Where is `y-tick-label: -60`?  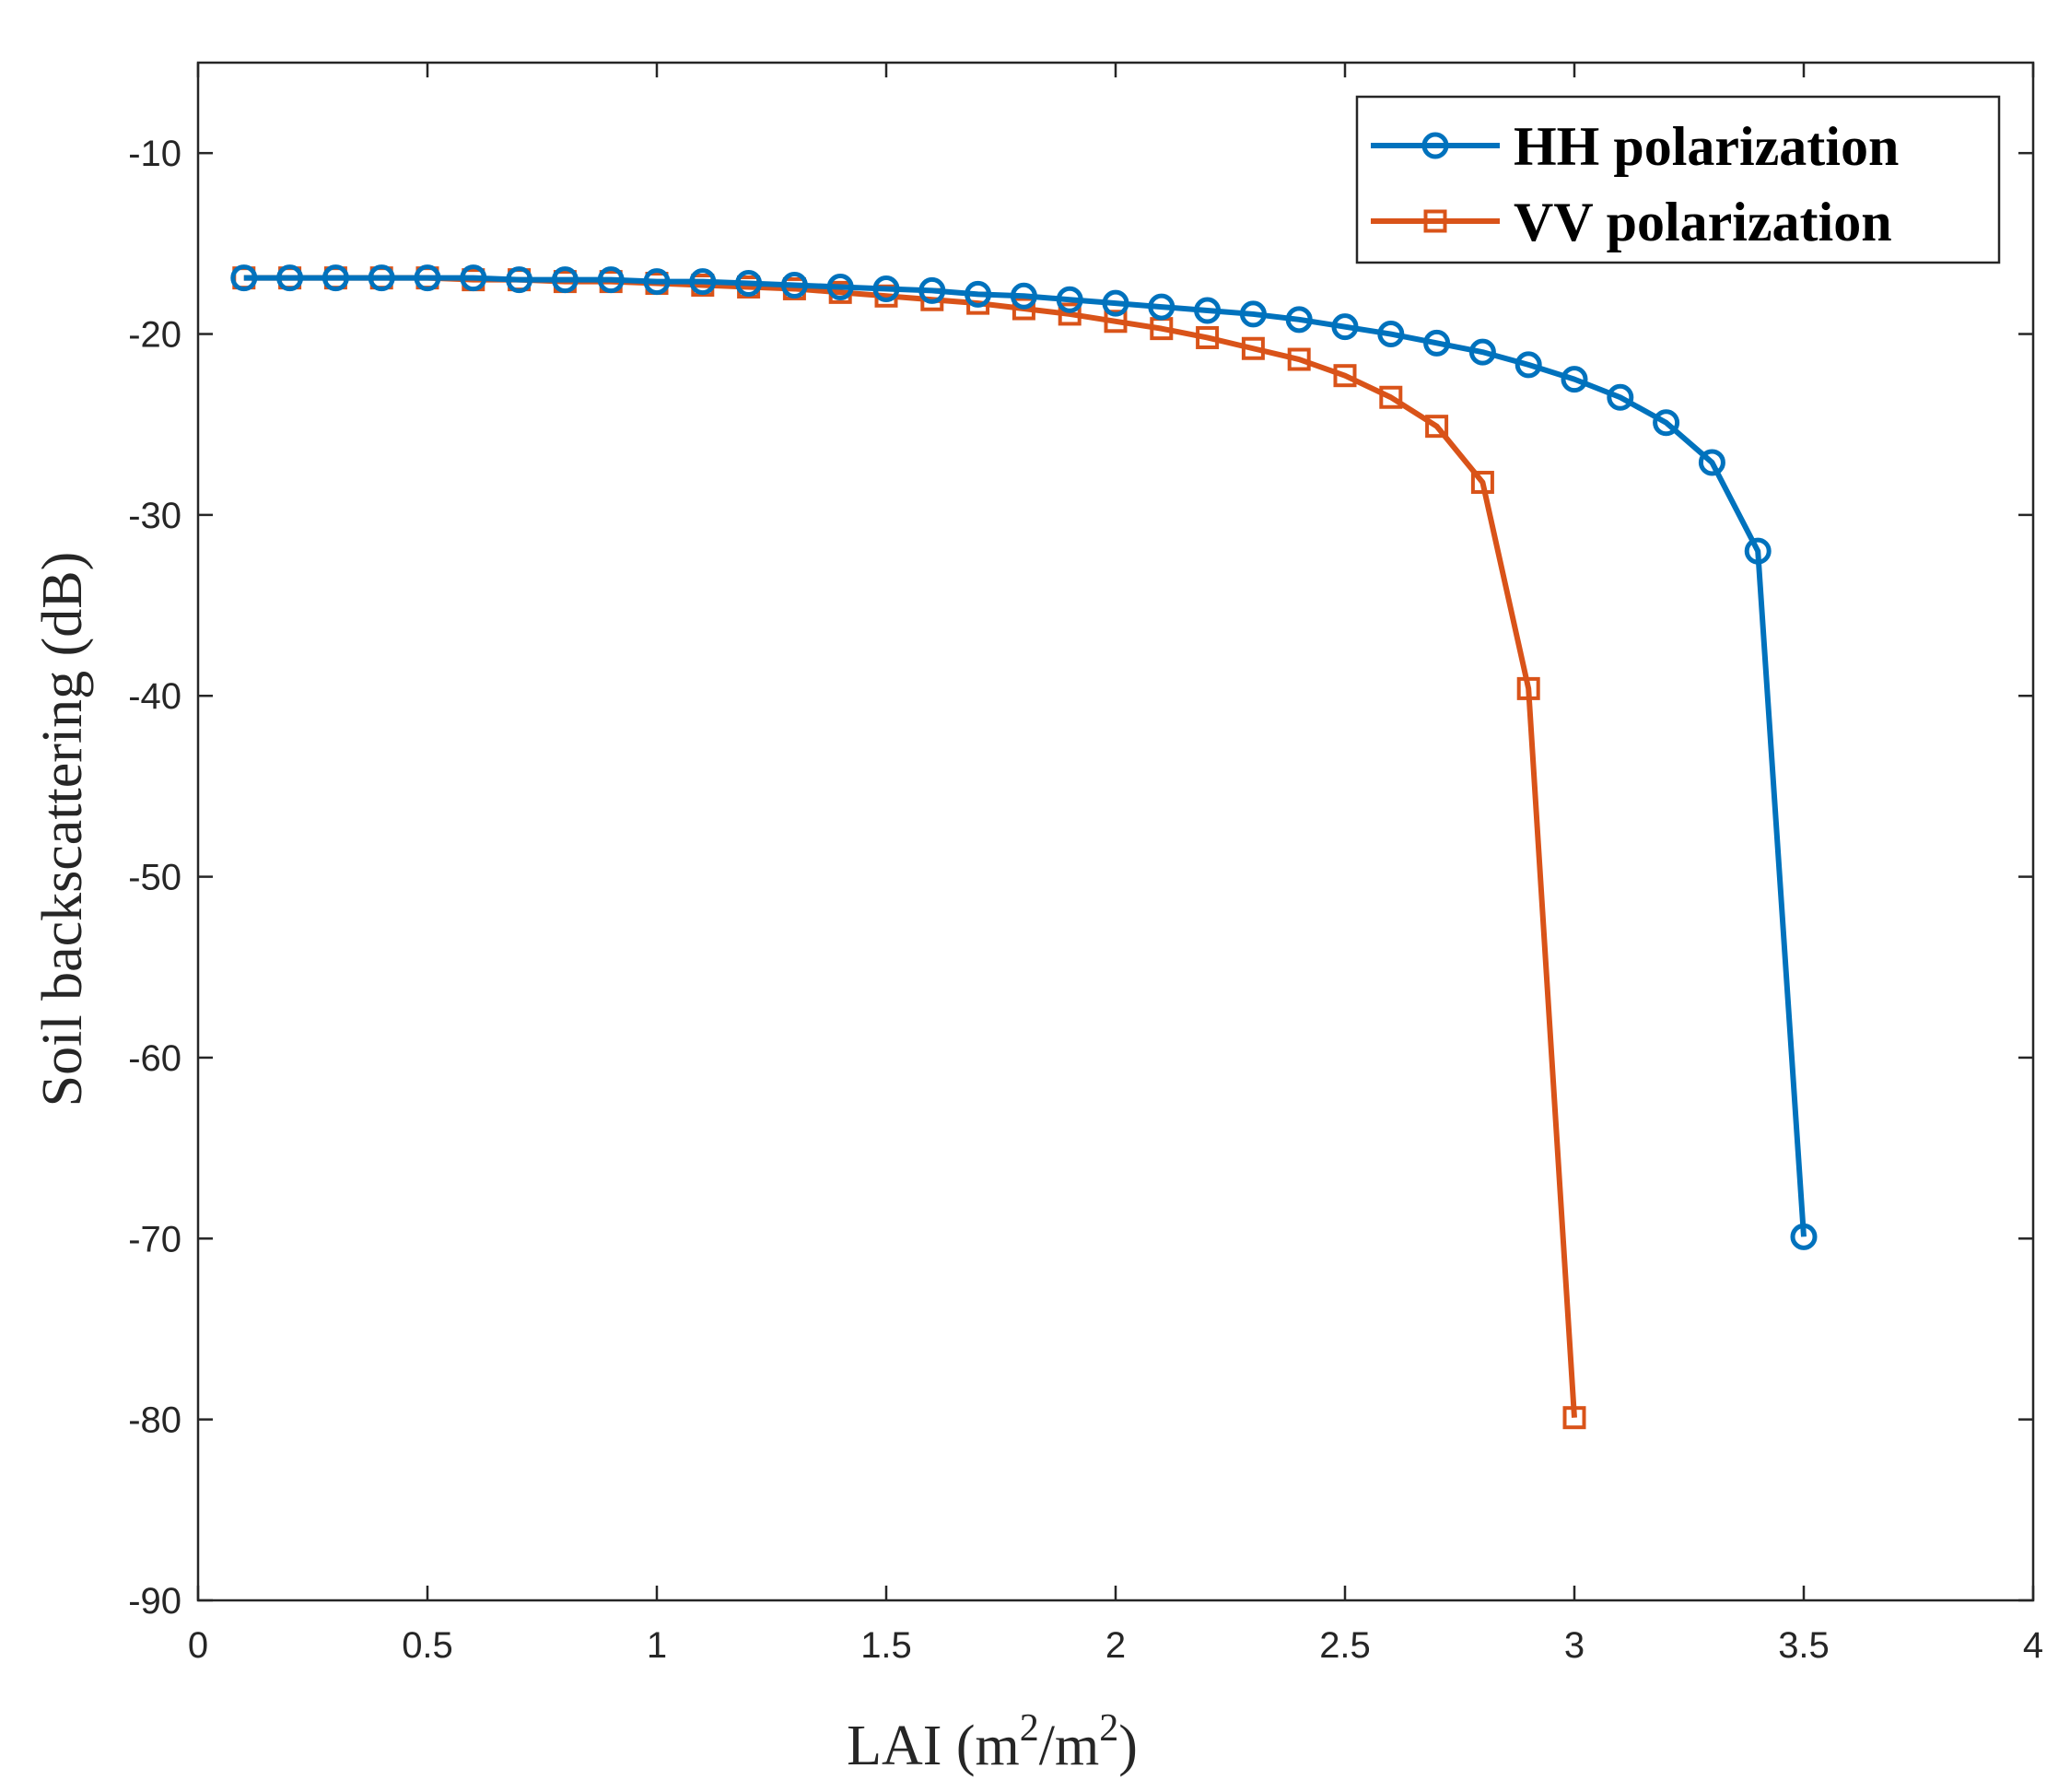 y-tick-label: -60 is located at coordinates (154, 1058).